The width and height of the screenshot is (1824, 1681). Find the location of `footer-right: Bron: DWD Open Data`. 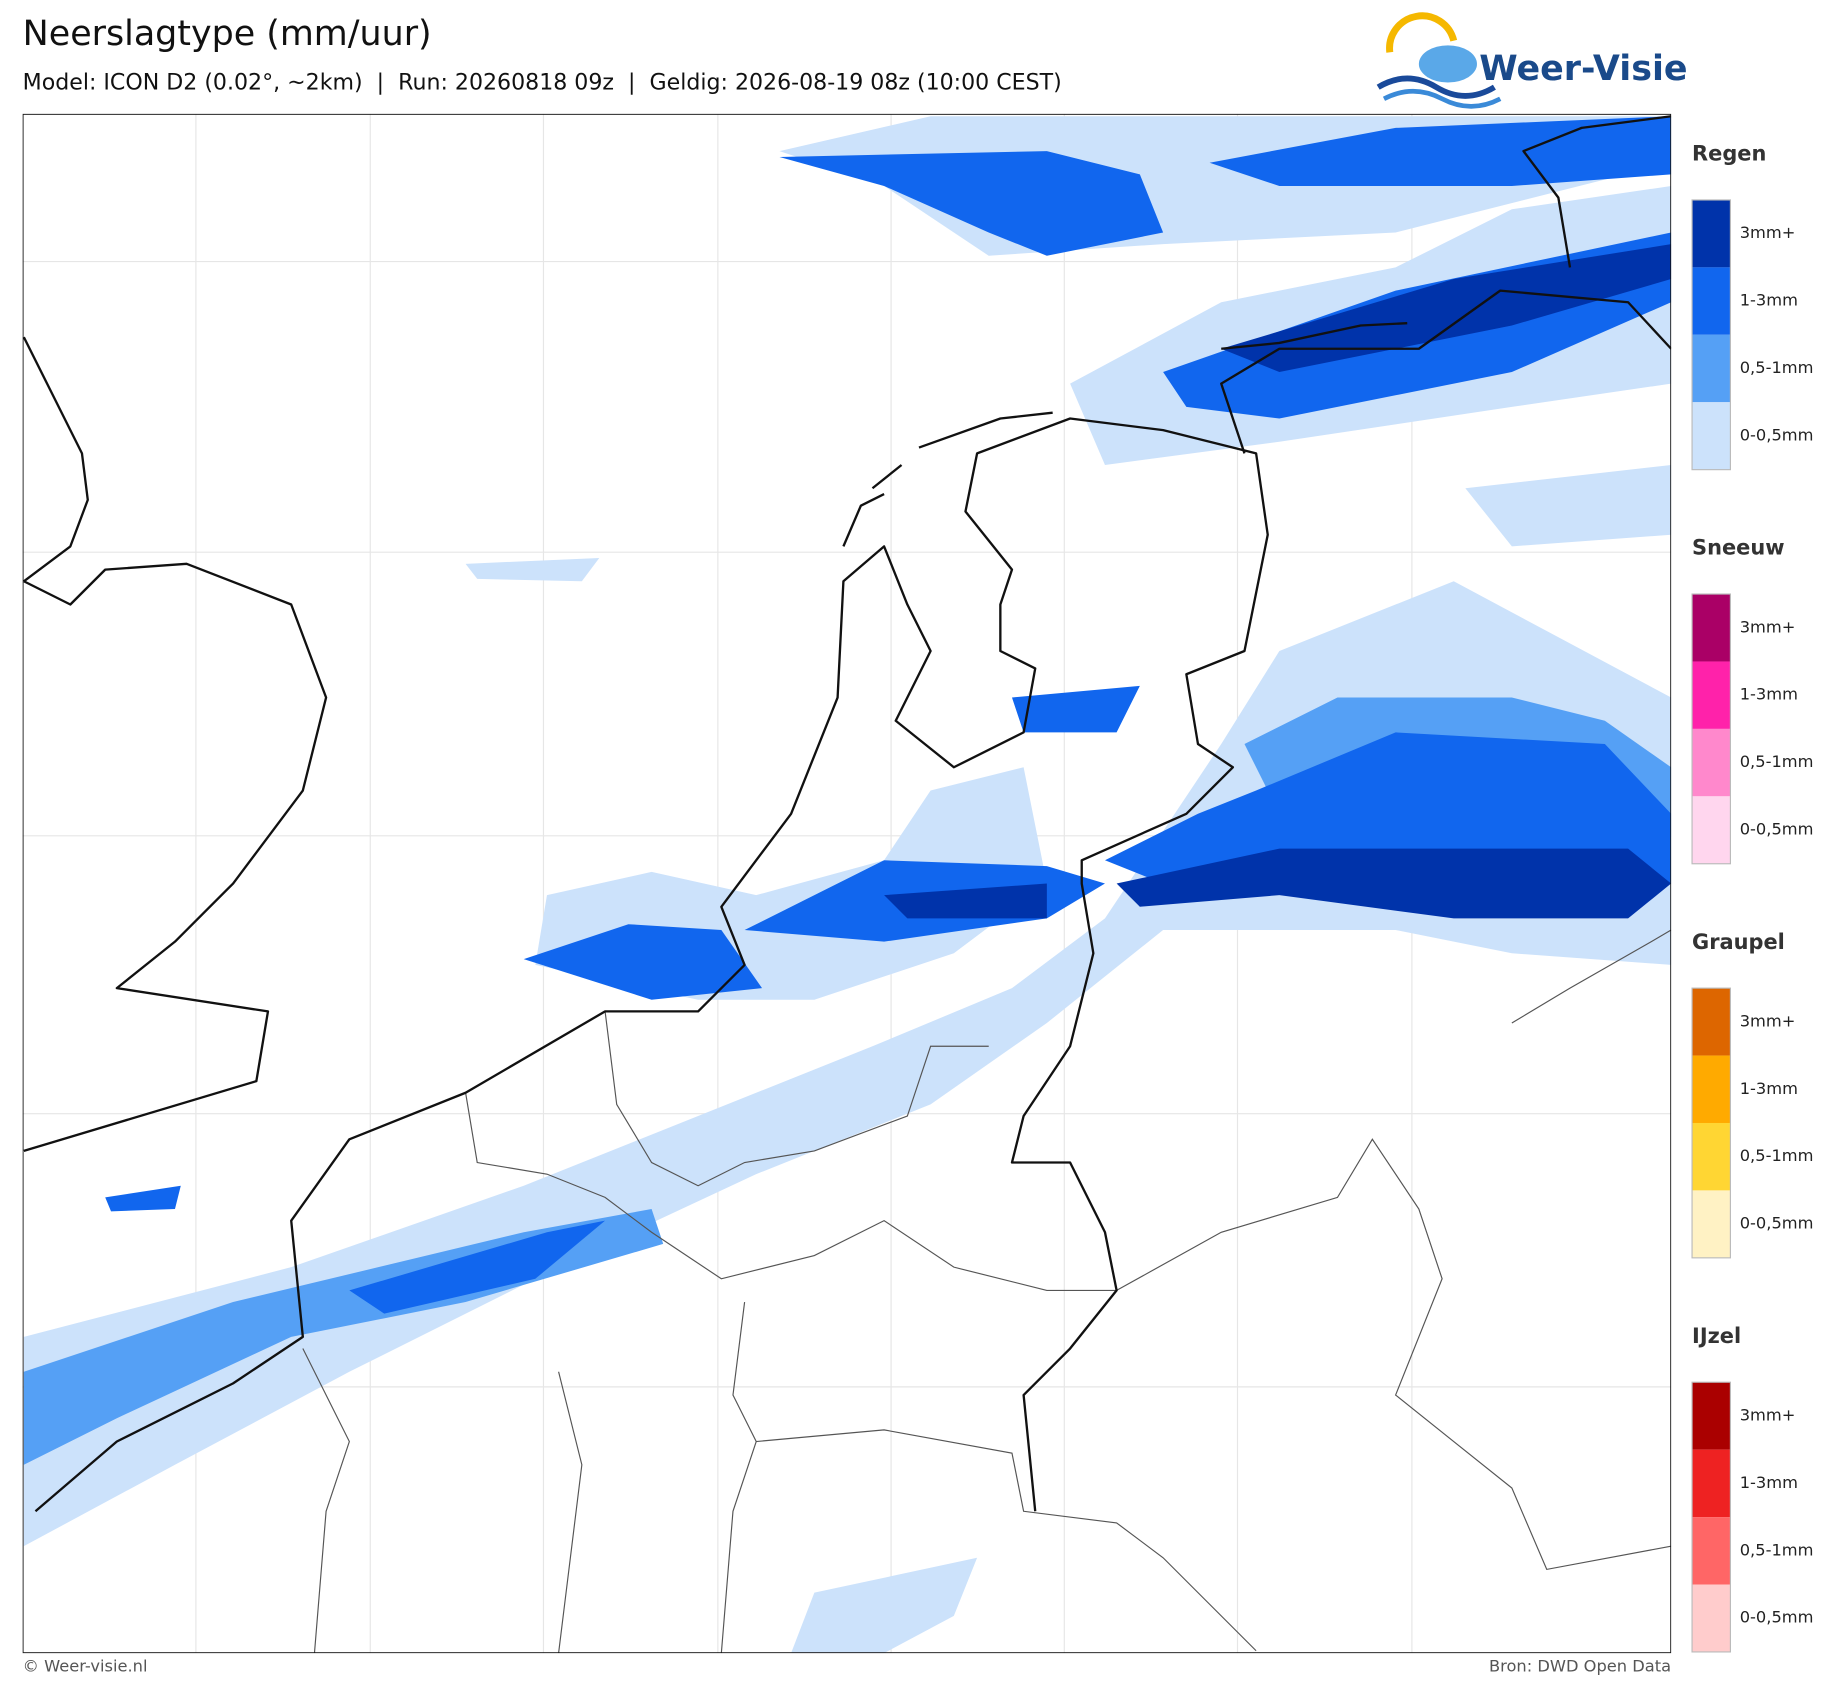

footer-right: Bron: DWD Open Data is located at coordinates (1580, 1666).